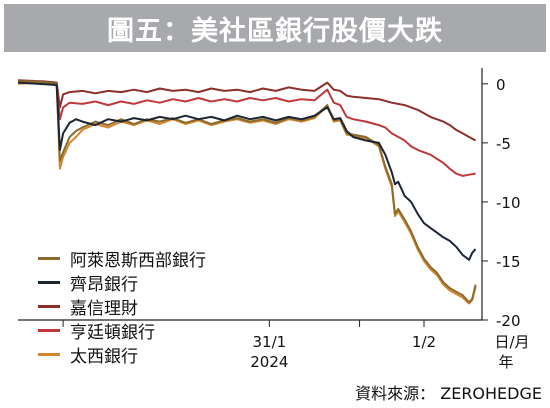 Image resolution: width=550 pixels, height=408 pixels. I want to click on y-tick-label: -15, so click(508, 262).